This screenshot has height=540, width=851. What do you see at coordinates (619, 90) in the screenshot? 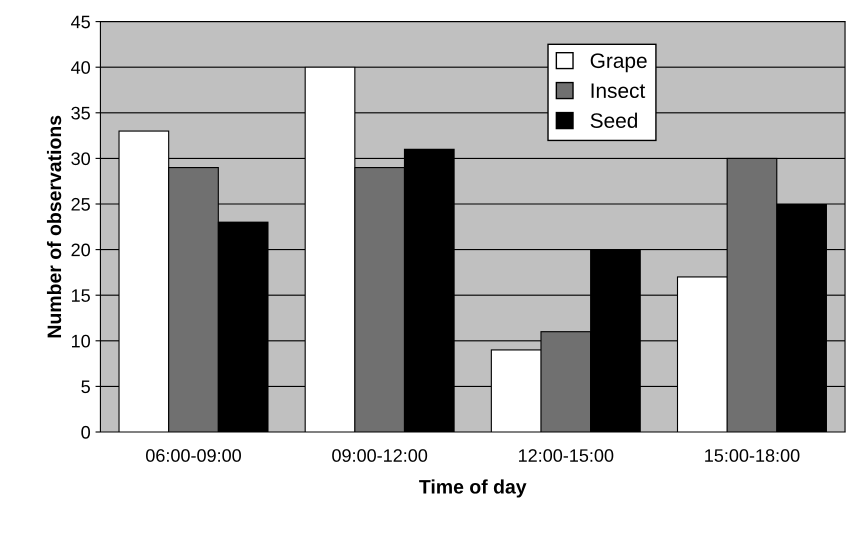
I see `legend-label: Insect` at bounding box center [619, 90].